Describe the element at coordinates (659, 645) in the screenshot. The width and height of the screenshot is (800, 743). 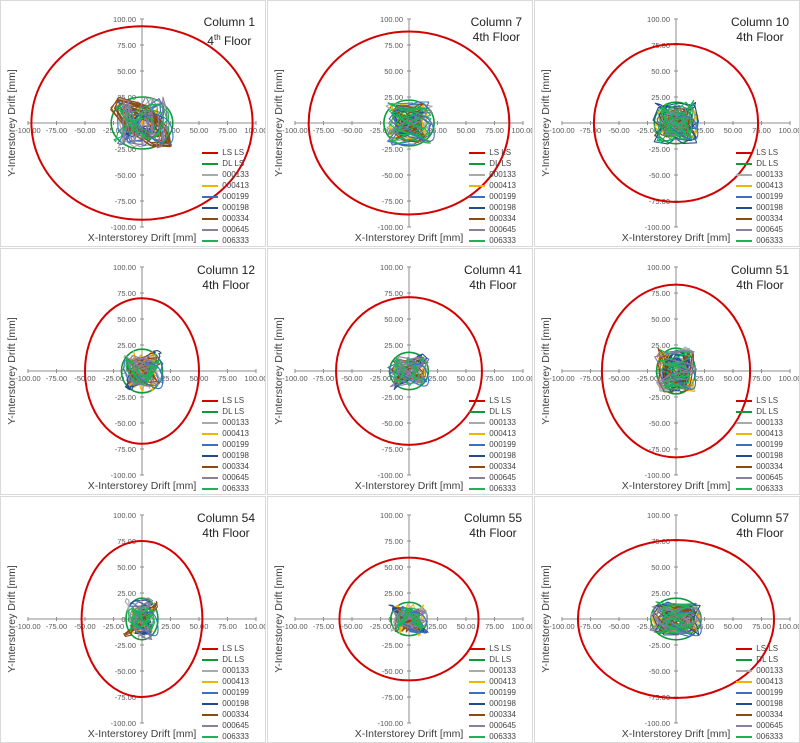
I see `y-tick-label: -25.00` at that location.